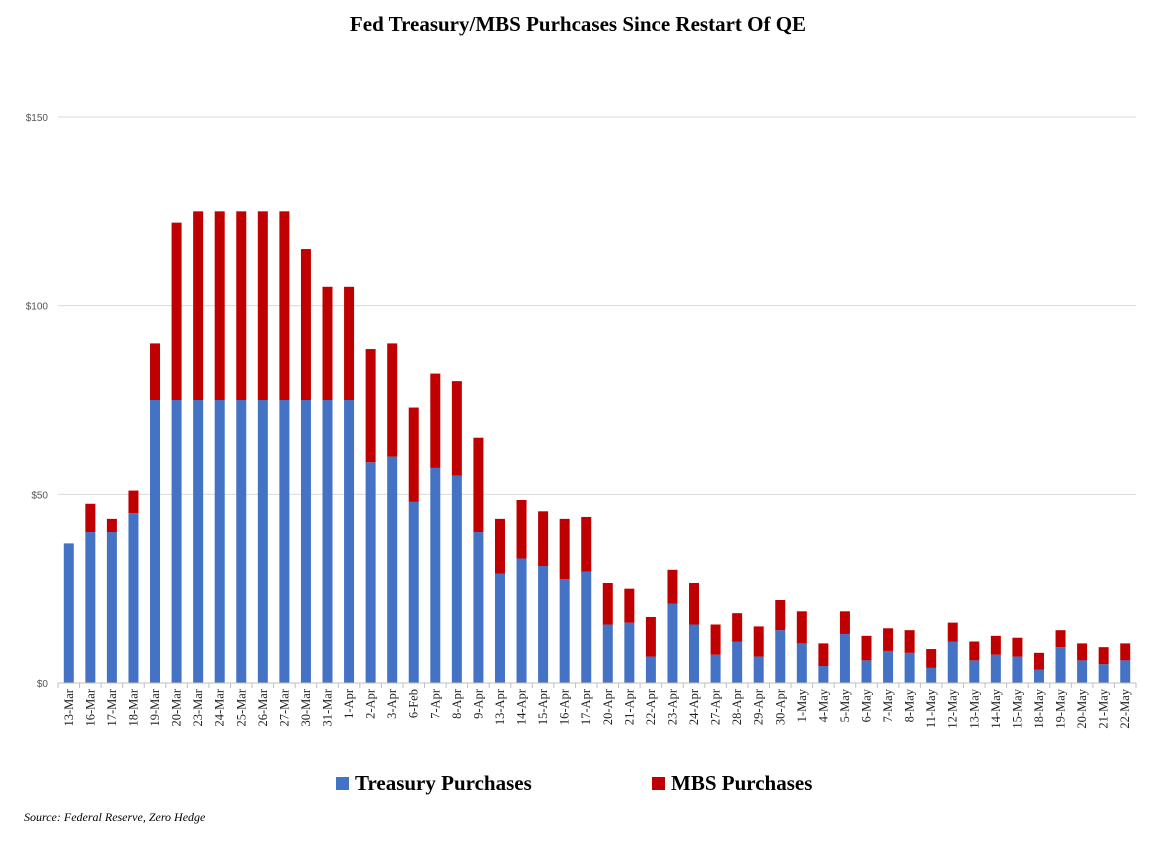 The height and width of the screenshot is (860, 1156). What do you see at coordinates (1125, 708) in the screenshot?
I see `x-tick-label: 22-May` at bounding box center [1125, 708].